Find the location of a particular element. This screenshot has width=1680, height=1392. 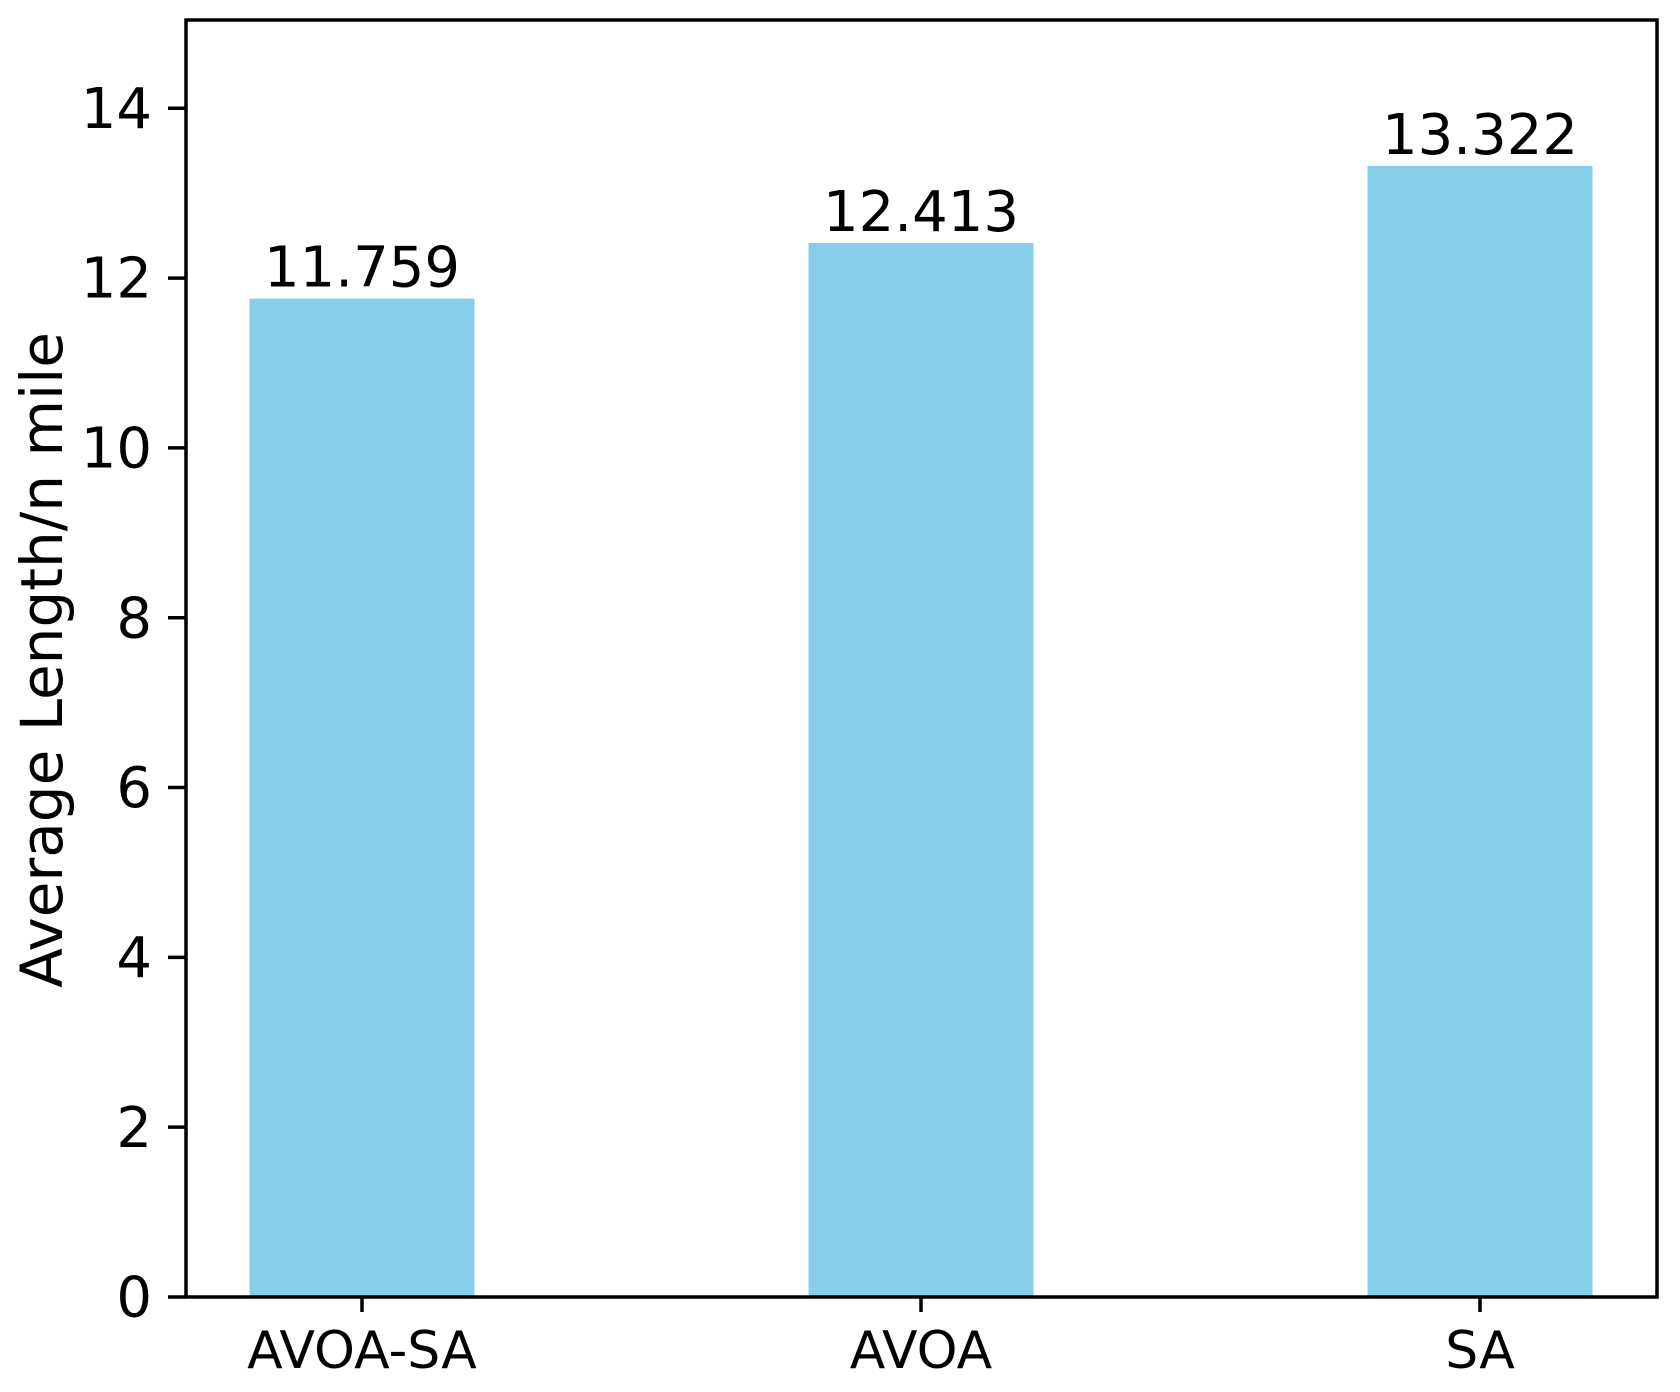

x-tick-label: AVOA is located at coordinates (921, 1351).